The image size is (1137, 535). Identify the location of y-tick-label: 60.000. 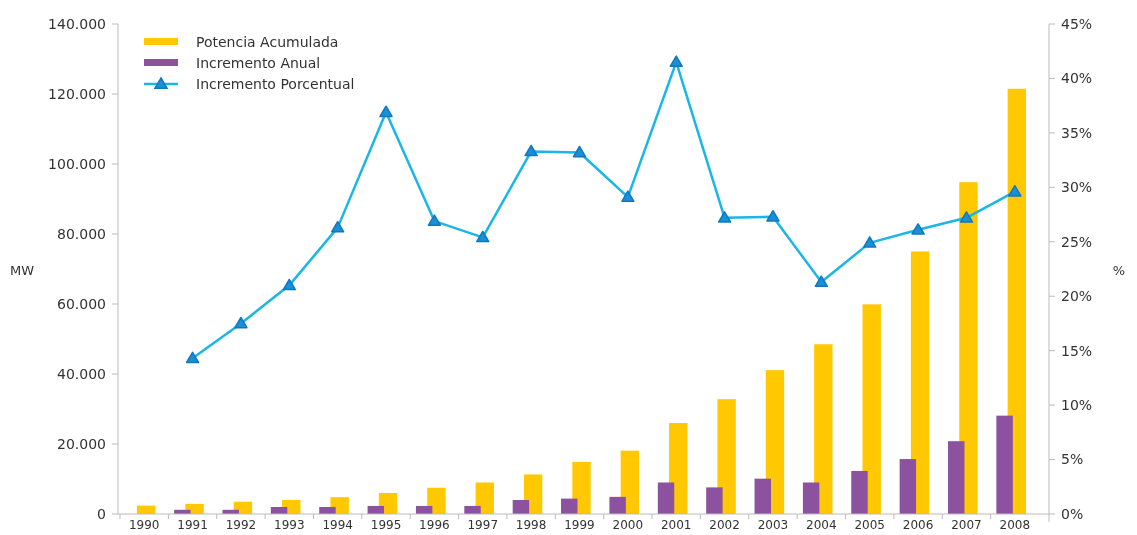
(81, 303).